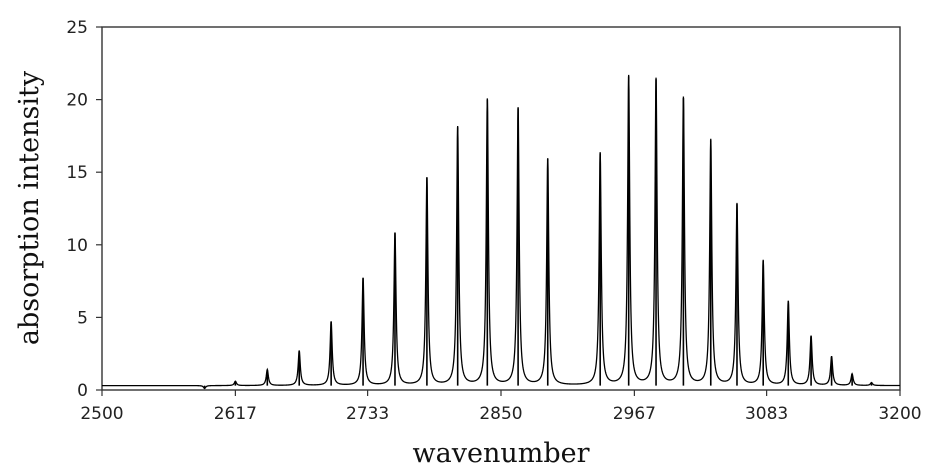 This screenshot has width=929, height=470. I want to click on x-axis-ticks: 2500 2617 2733 2850 2967 3083 3200, so click(501, 407).